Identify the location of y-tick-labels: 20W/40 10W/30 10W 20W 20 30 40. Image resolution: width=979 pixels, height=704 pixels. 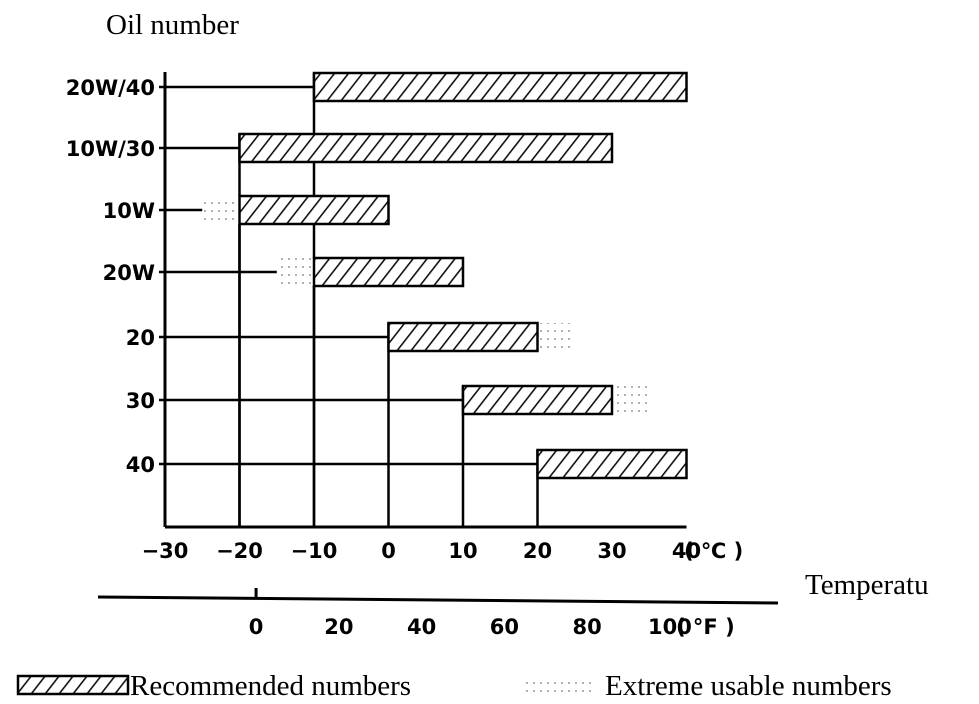
(110, 276).